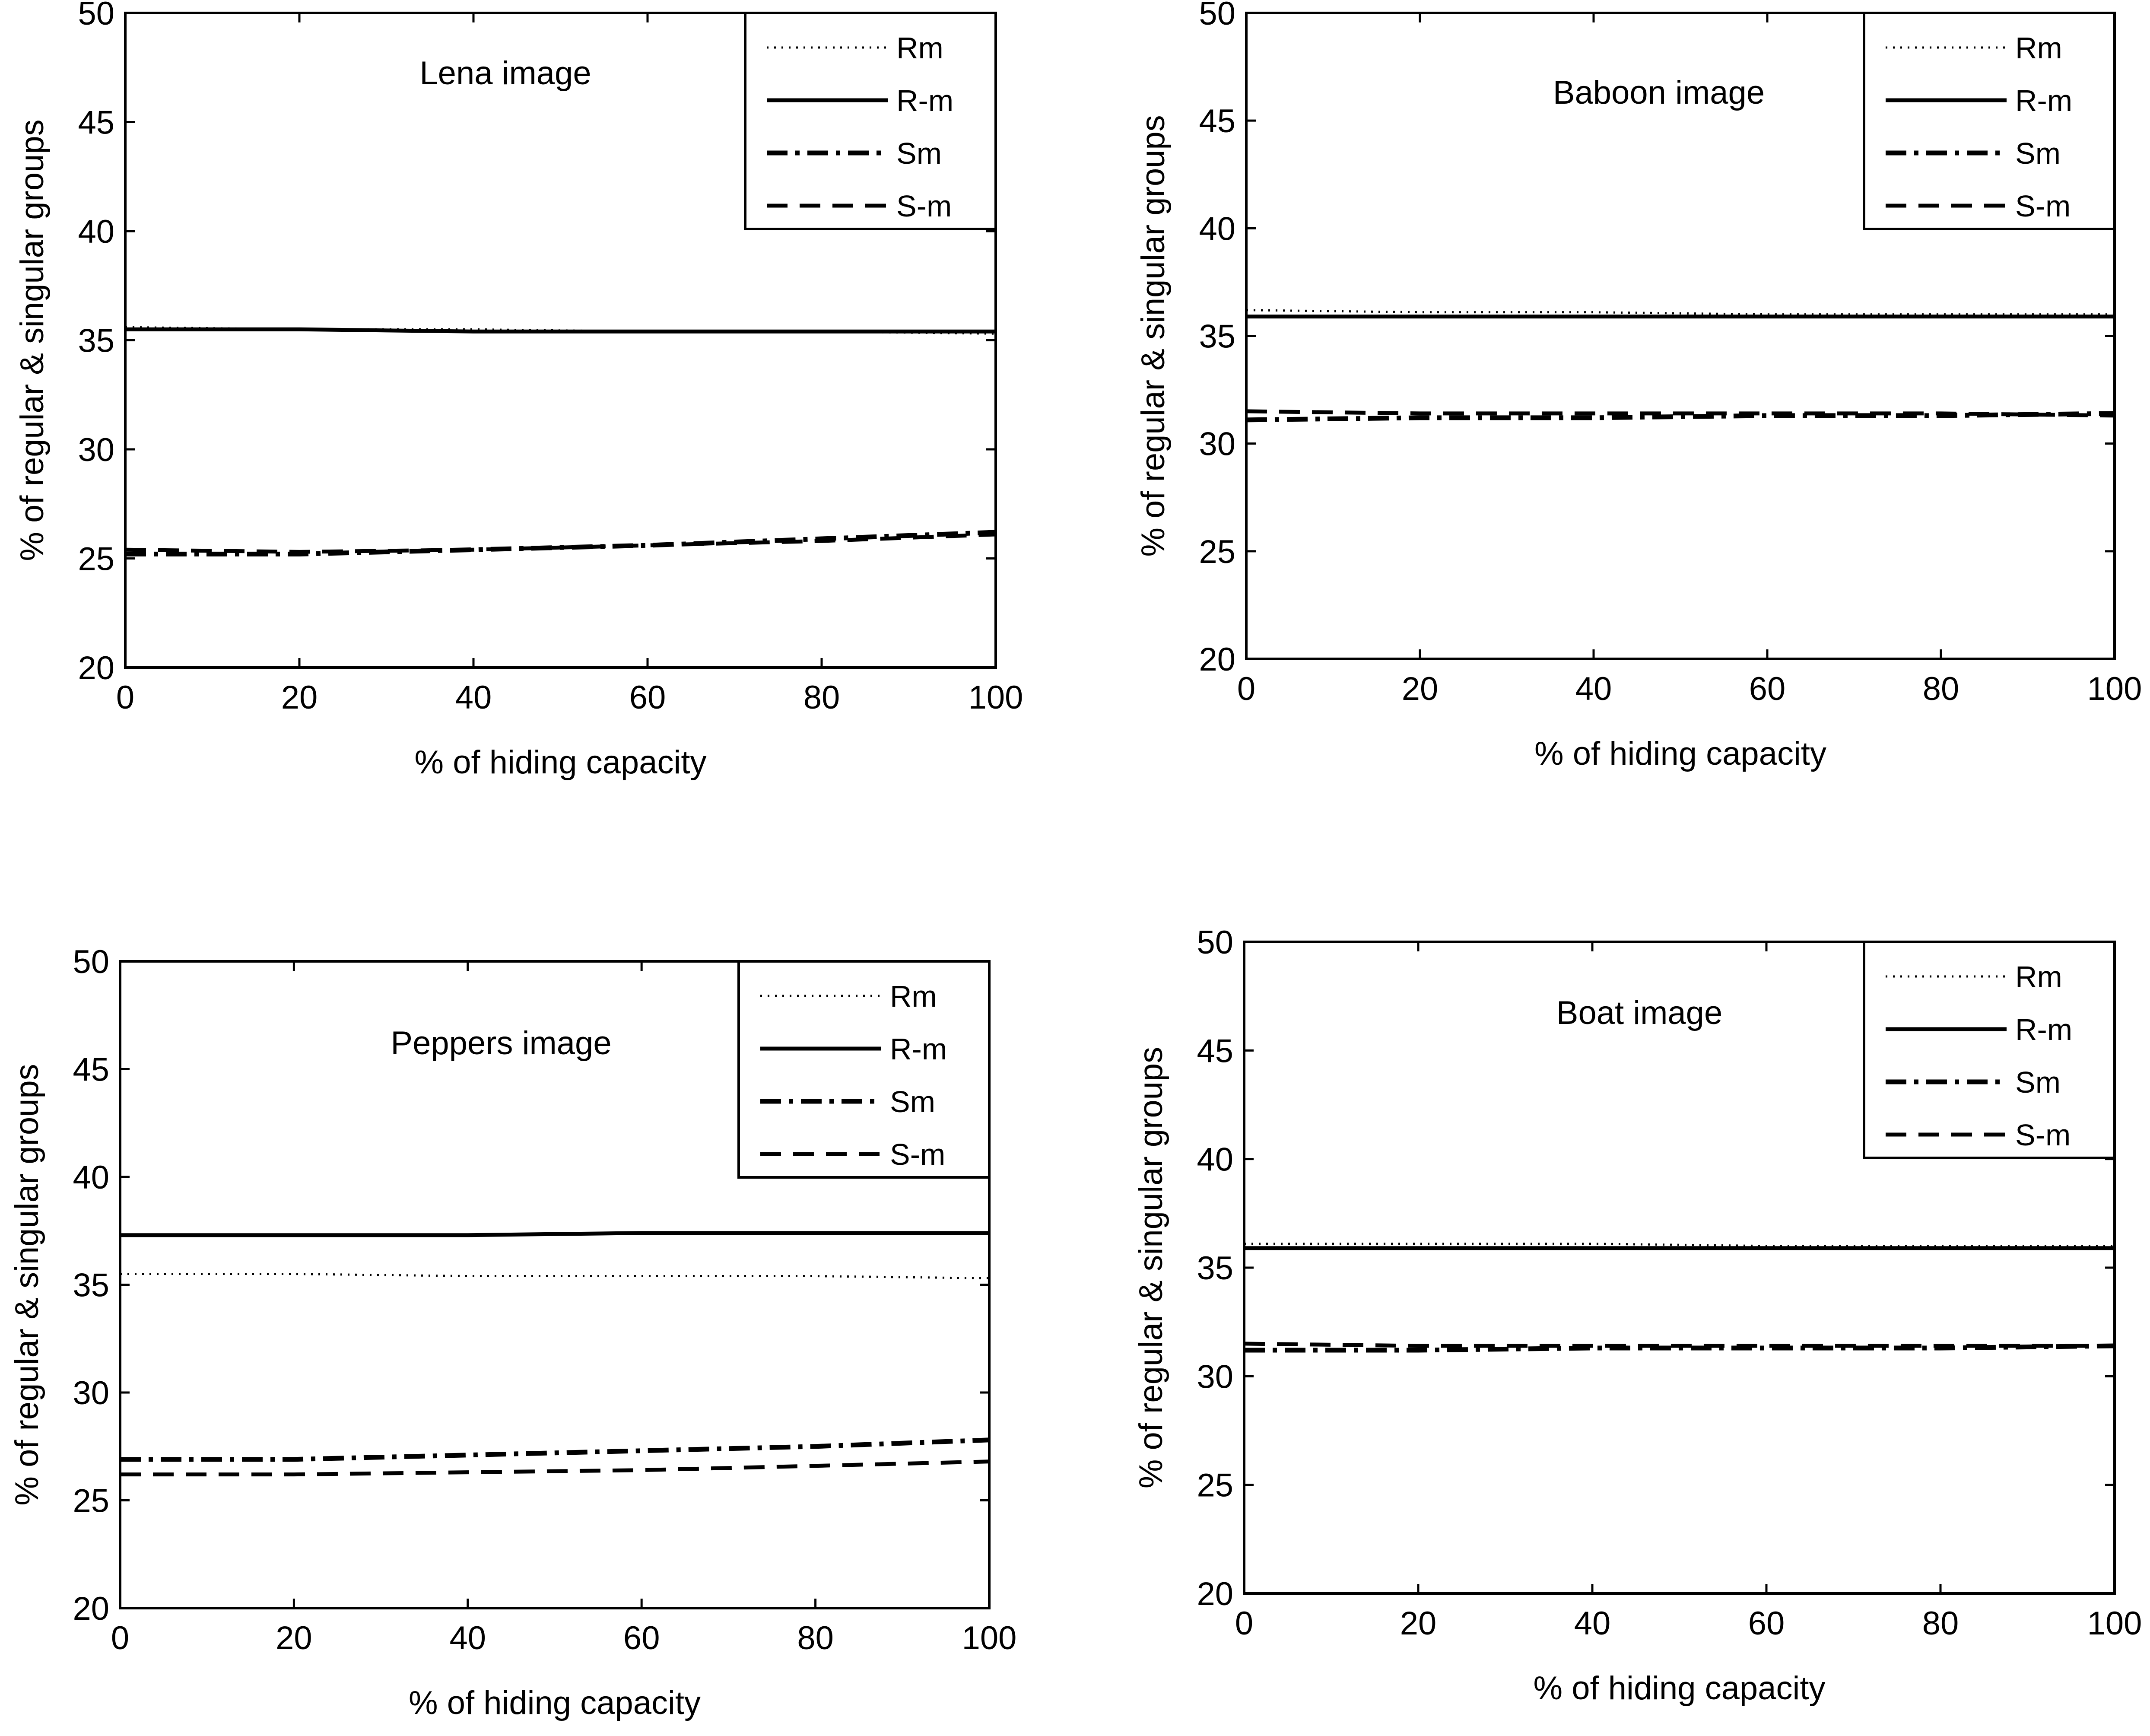  I want to click on panel-title: Boat image, so click(1639, 1013).